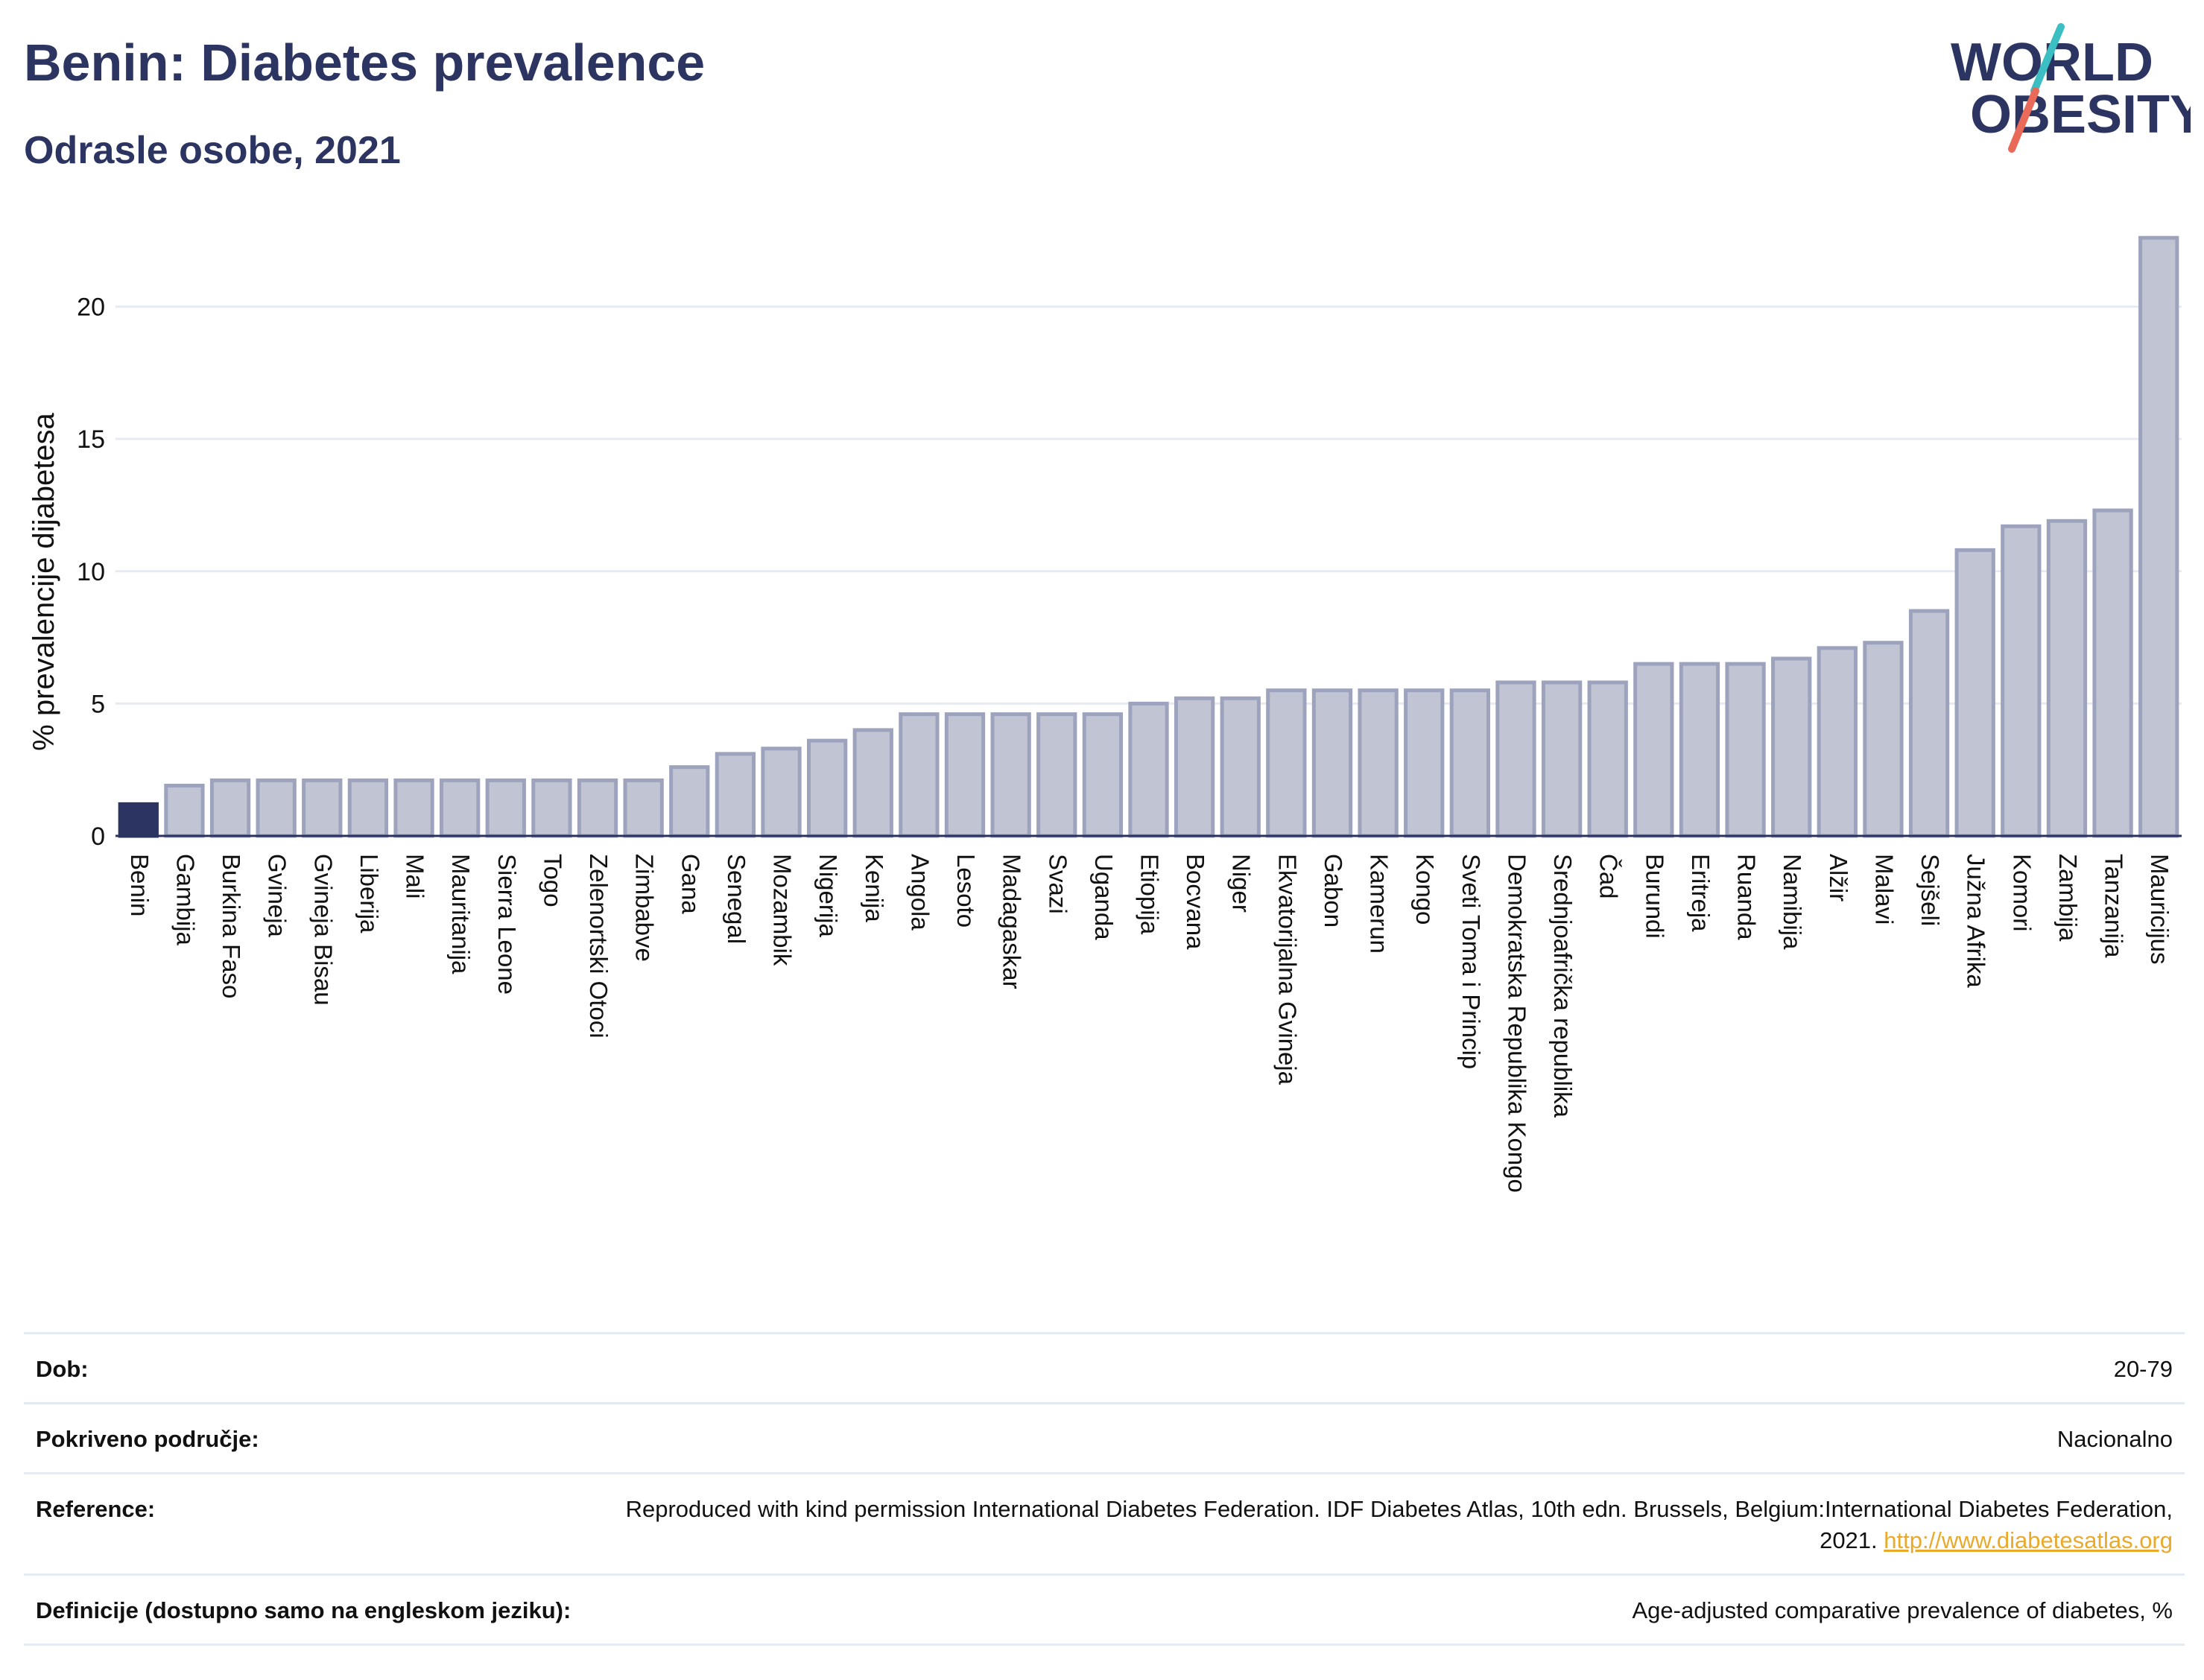 The image size is (2204, 1680). What do you see at coordinates (369, 893) in the screenshot?
I see `x-tick-label: Liberija` at bounding box center [369, 893].